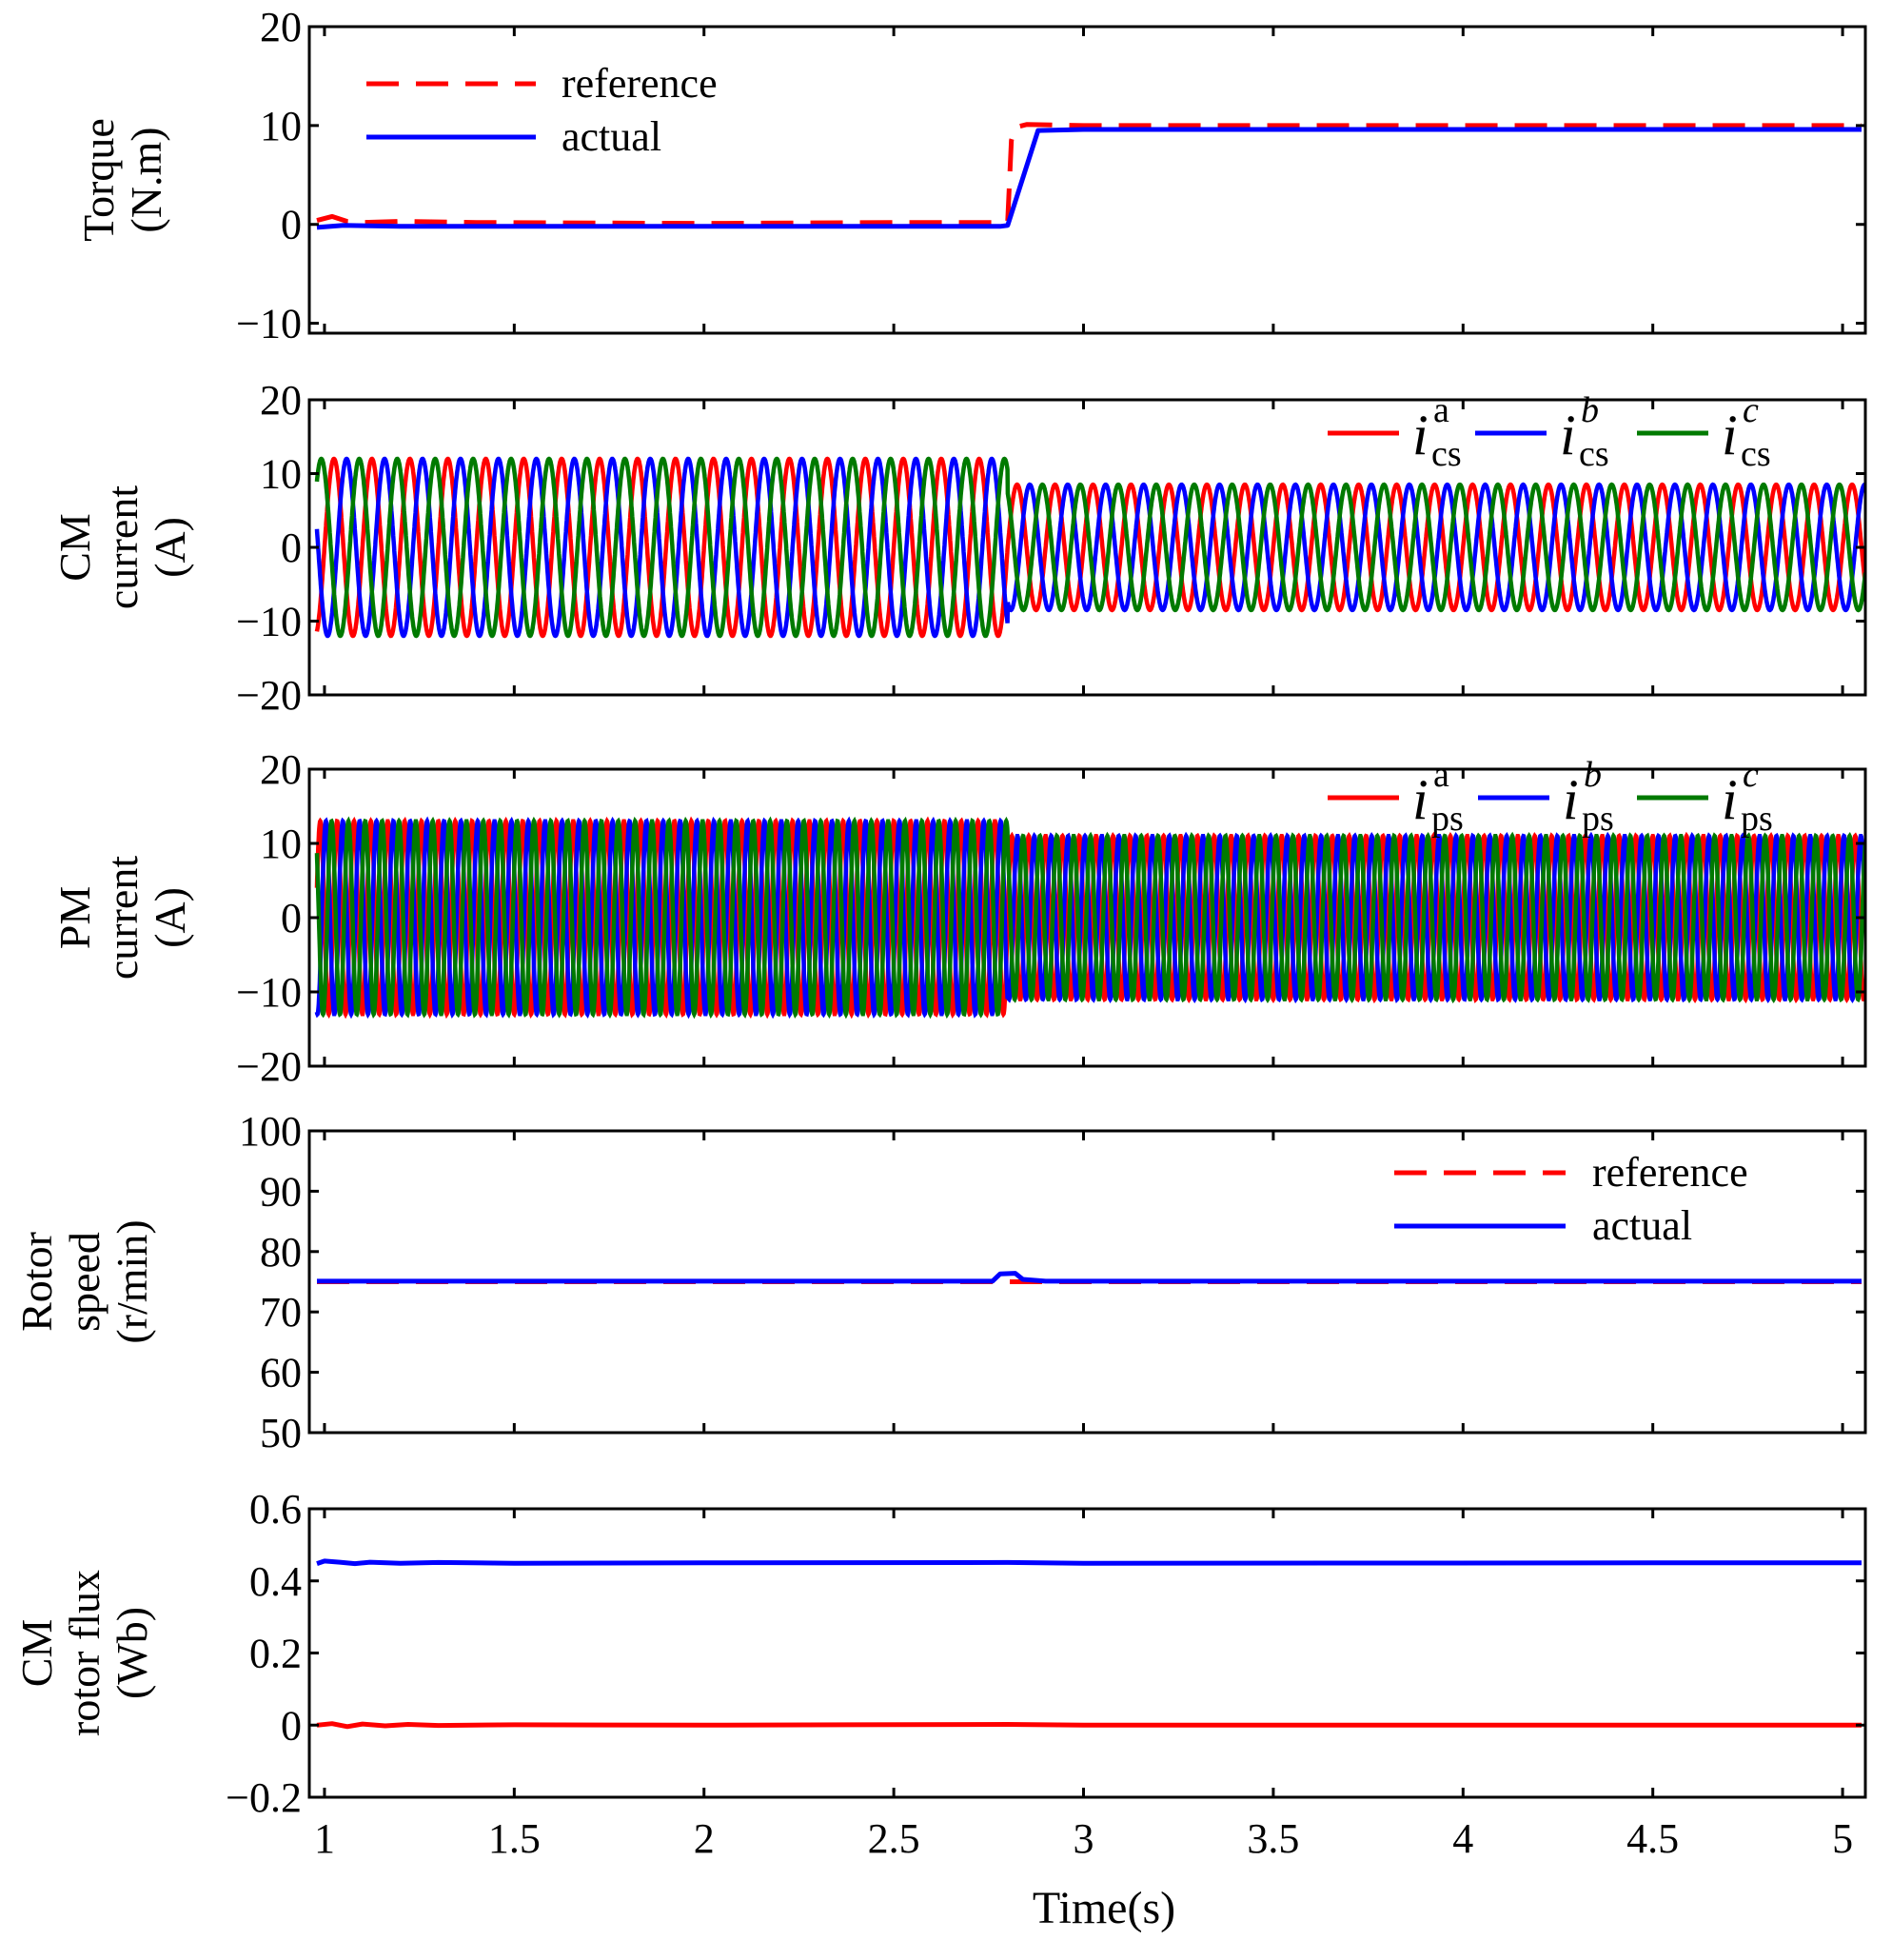  What do you see at coordinates (281, 1433) in the screenshot?
I see `y-tick-label: 50` at bounding box center [281, 1433].